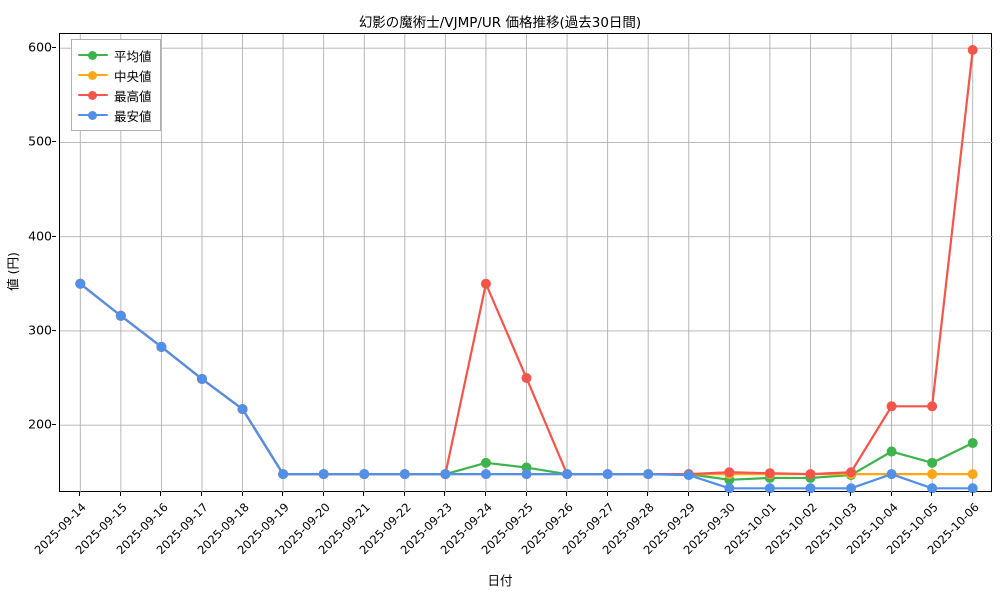 The width and height of the screenshot is (1000, 600). What do you see at coordinates (40, 330) in the screenshot?
I see `y-axis-tick-label: 300` at bounding box center [40, 330].